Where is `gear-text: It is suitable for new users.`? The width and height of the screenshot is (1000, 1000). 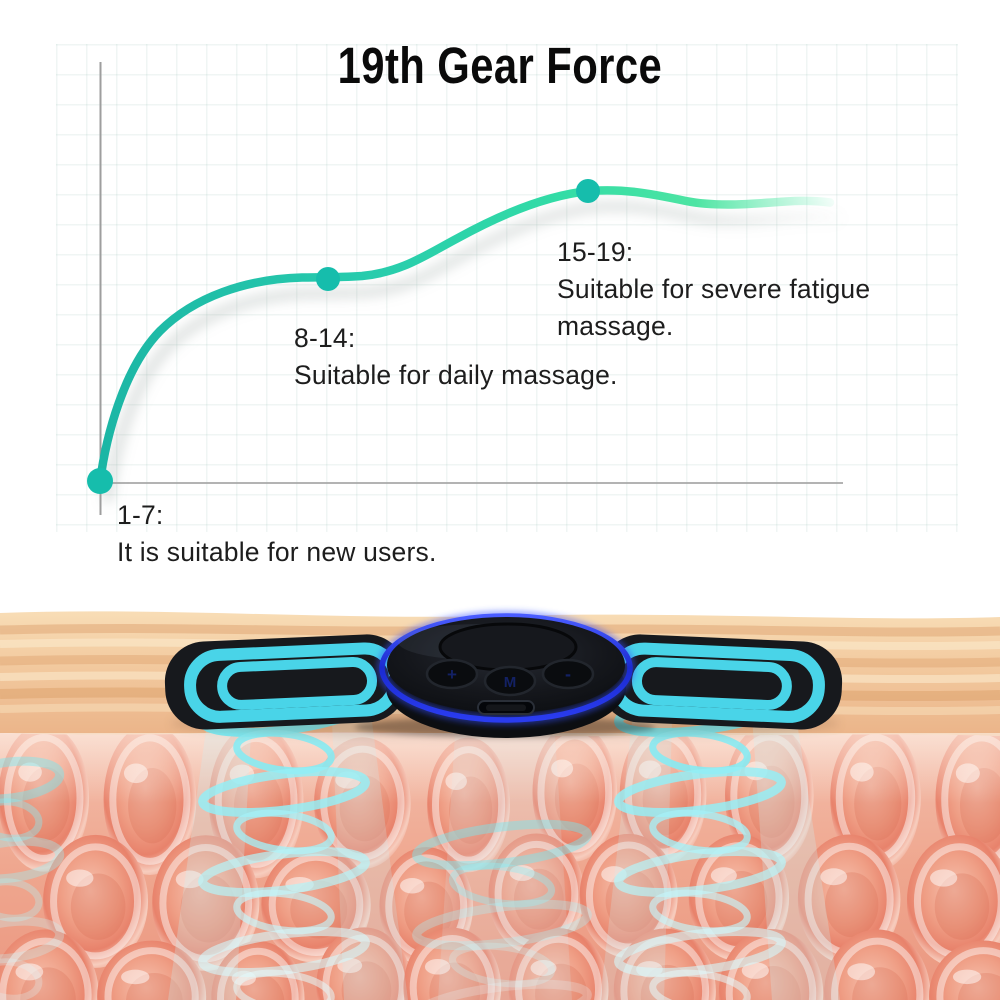
gear-text: It is suitable for new users. is located at coordinates (277, 552).